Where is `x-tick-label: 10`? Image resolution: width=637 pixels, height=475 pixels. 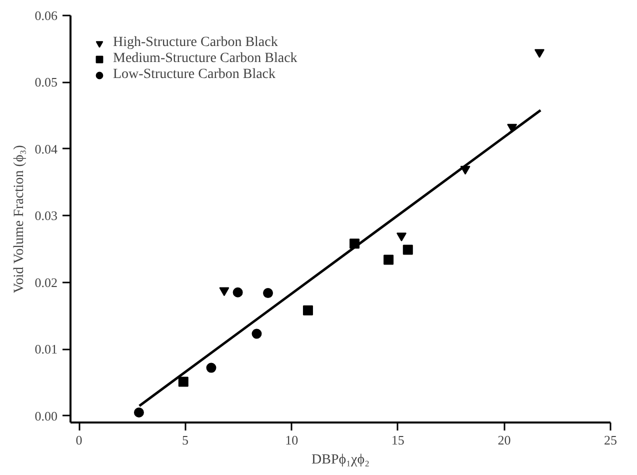 x-tick-label: 10 is located at coordinates (291, 440).